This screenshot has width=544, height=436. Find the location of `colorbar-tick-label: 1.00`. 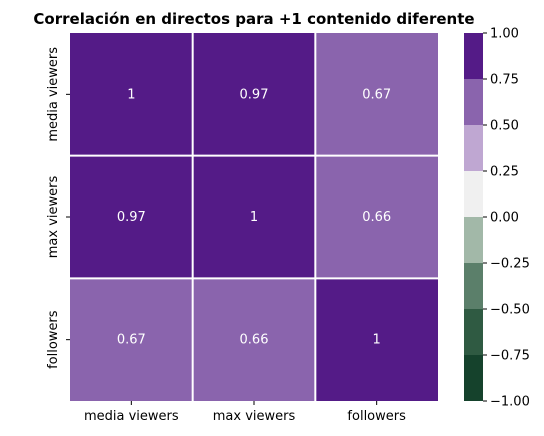

colorbar-tick-label: 1.00 is located at coordinates (504, 34).